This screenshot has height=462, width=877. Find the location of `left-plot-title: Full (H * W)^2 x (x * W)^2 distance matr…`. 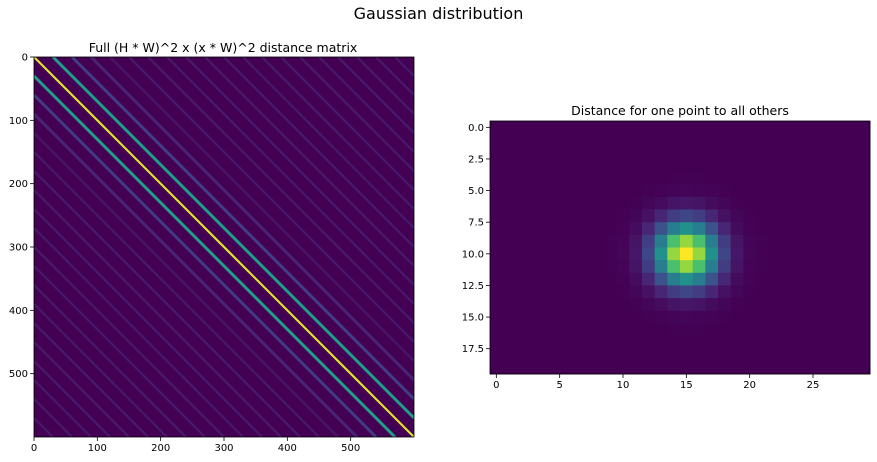

left-plot-title: Full (H * W)^2 x (x * W)^2 distance matr… is located at coordinates (223, 47).